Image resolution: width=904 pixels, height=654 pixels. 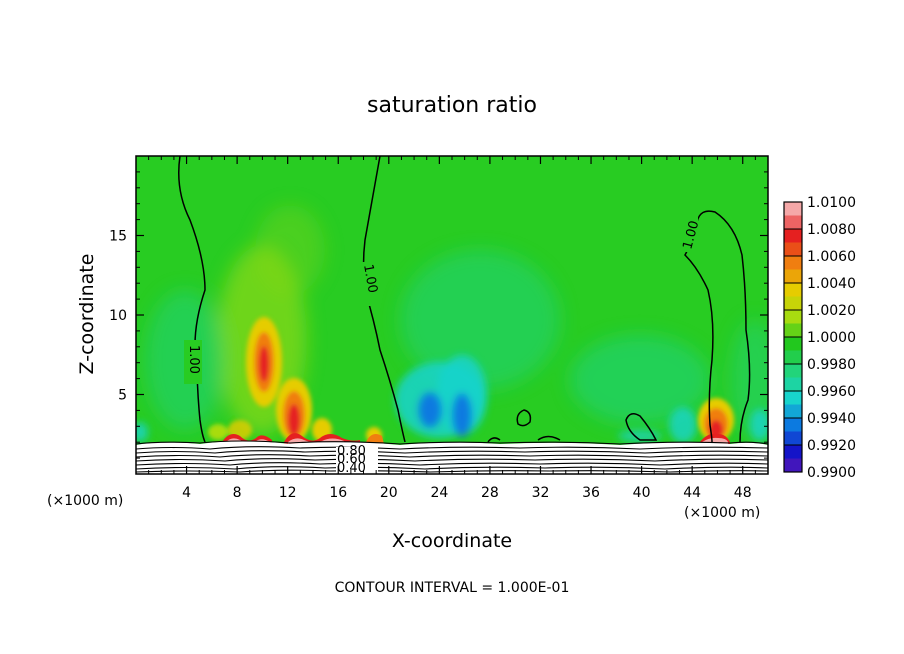 I want to click on contour-100-left, so click(x=192, y=299).